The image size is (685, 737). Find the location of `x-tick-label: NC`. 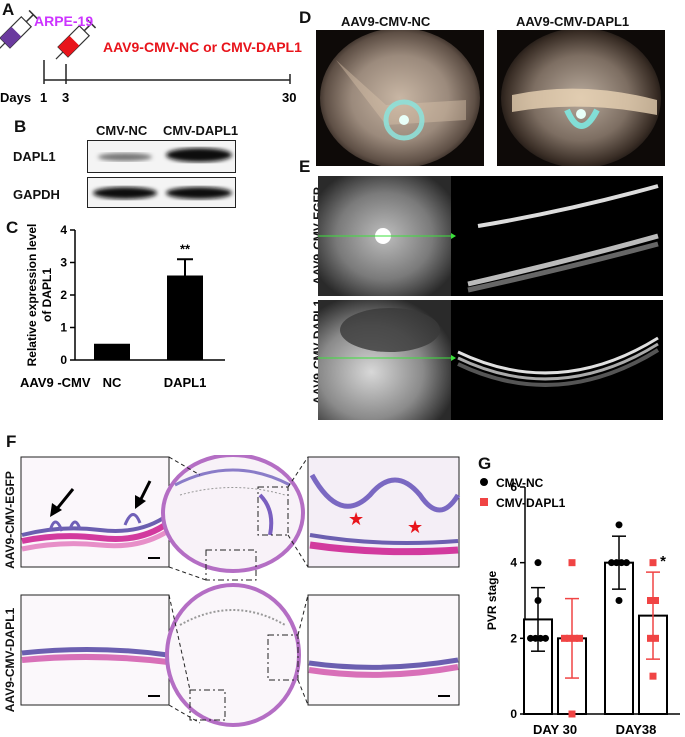

x-tick-label: NC is located at coordinates (112, 382).